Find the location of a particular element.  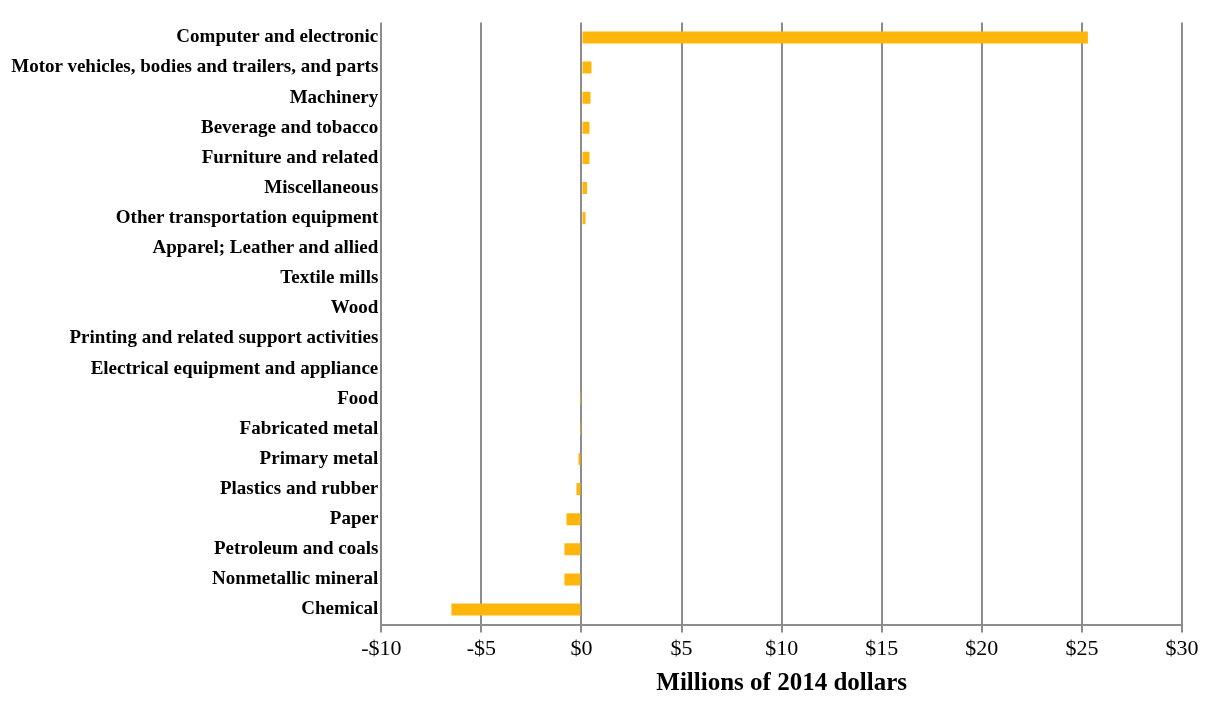

y-tick-label: Chemical is located at coordinates (340, 608).